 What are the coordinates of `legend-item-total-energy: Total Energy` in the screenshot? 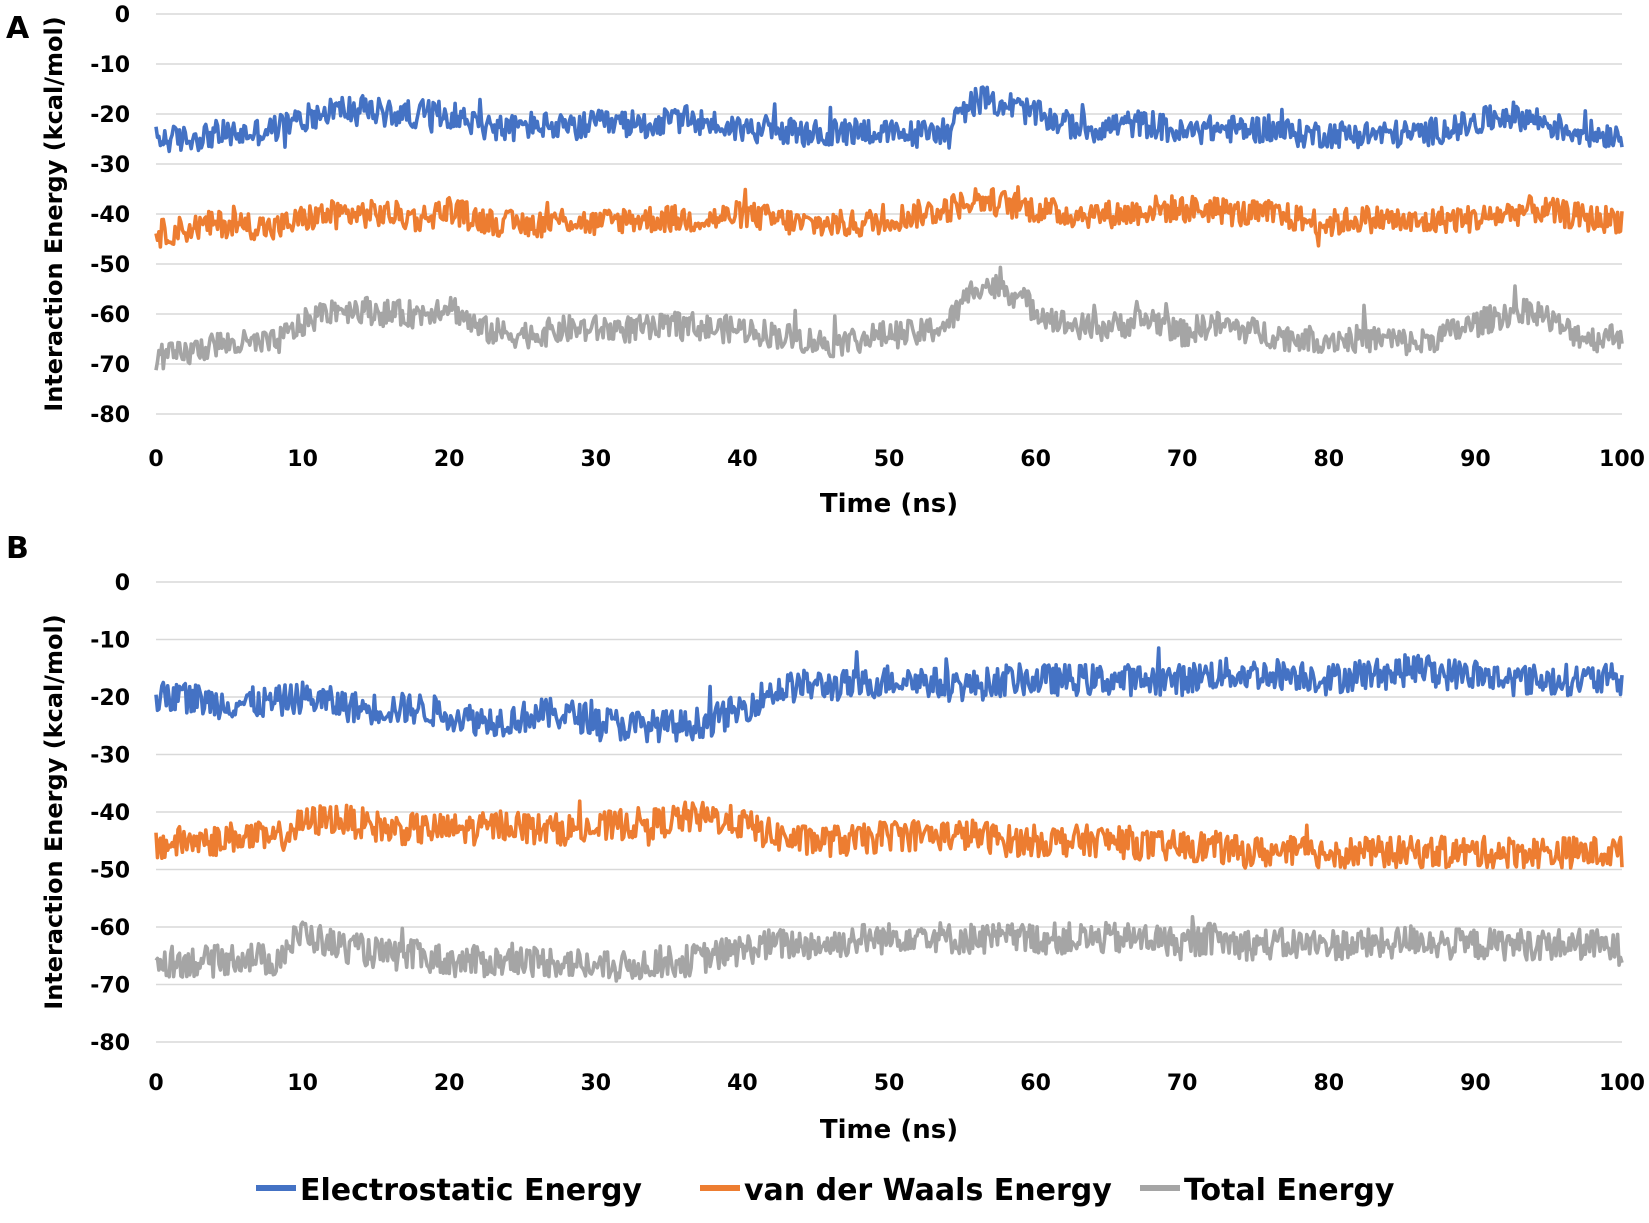 It's located at (1267, 1190).